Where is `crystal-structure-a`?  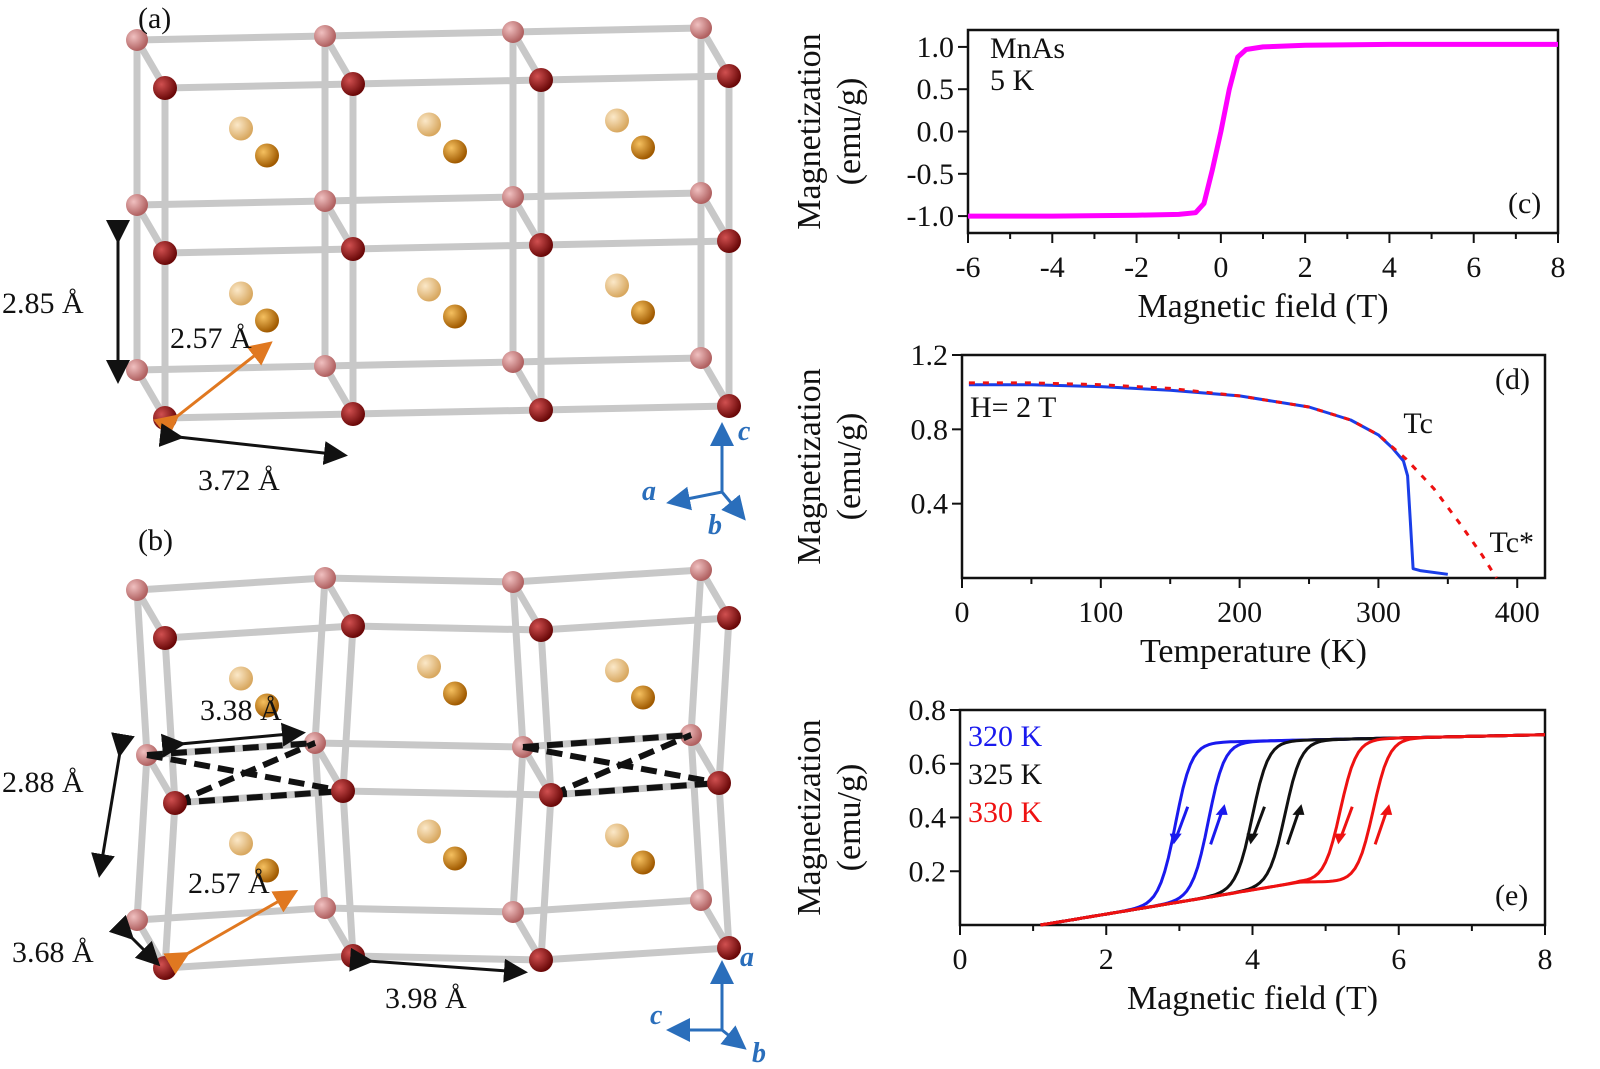 crystal-structure-a is located at coordinates (433, 223).